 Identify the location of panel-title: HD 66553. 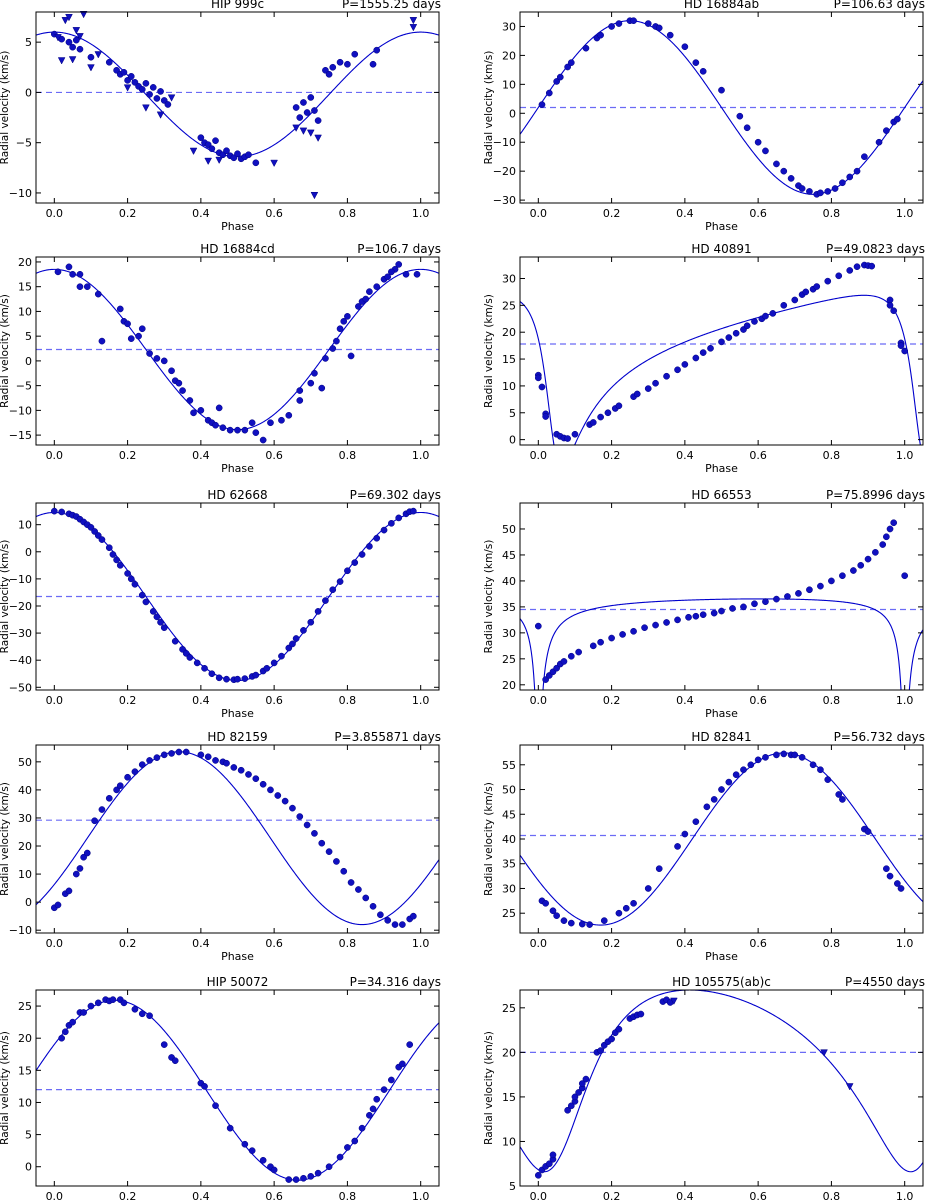
(721, 495).